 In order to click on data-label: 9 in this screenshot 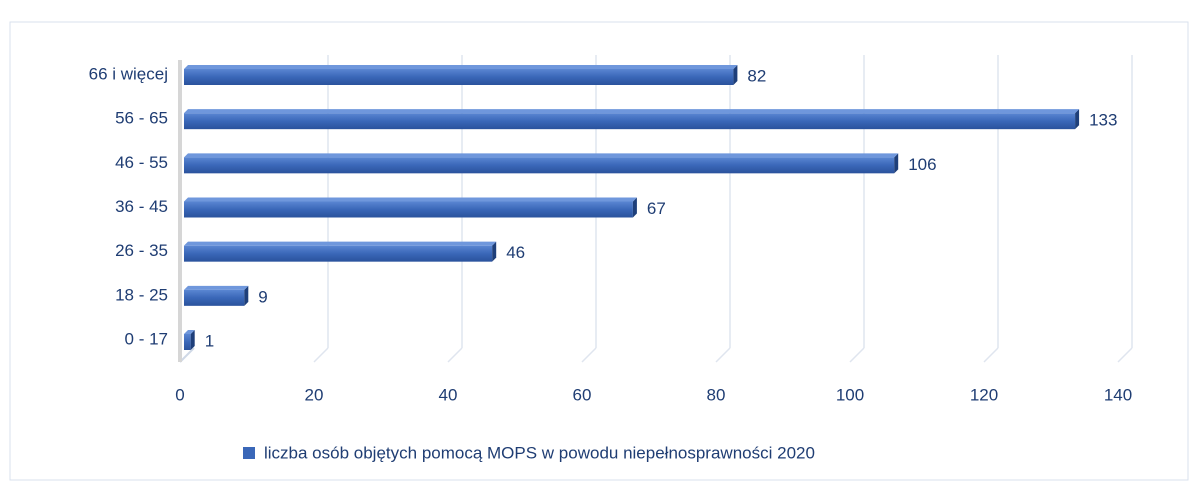, I will do `click(262, 296)`.